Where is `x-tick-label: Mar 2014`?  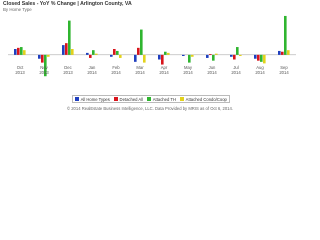
x-tick-label: Mar 2014 is located at coordinates (140, 70).